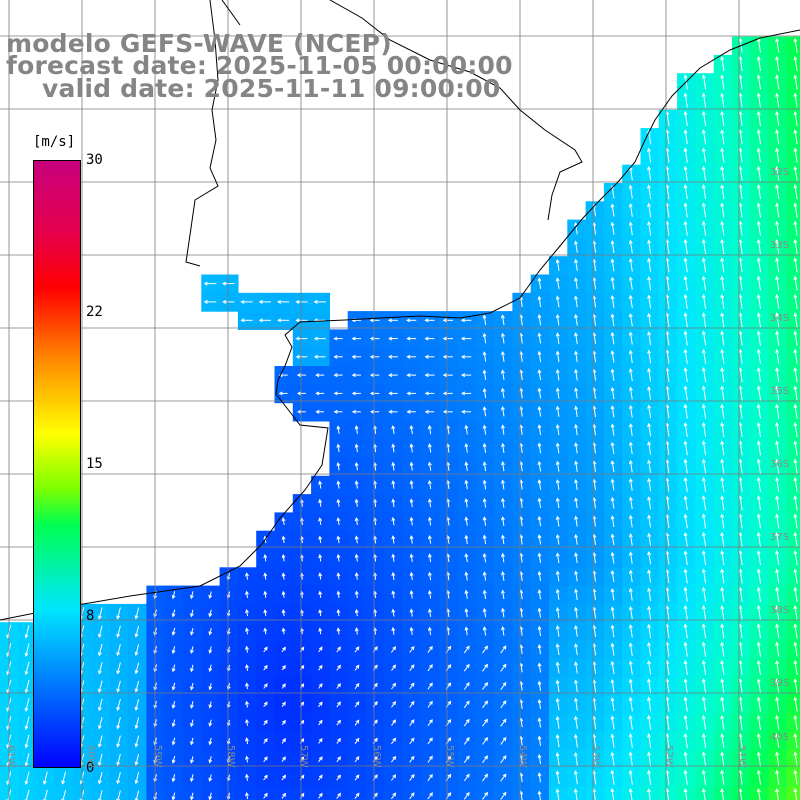  I want to click on lat-label: 38S, so click(780, 610).